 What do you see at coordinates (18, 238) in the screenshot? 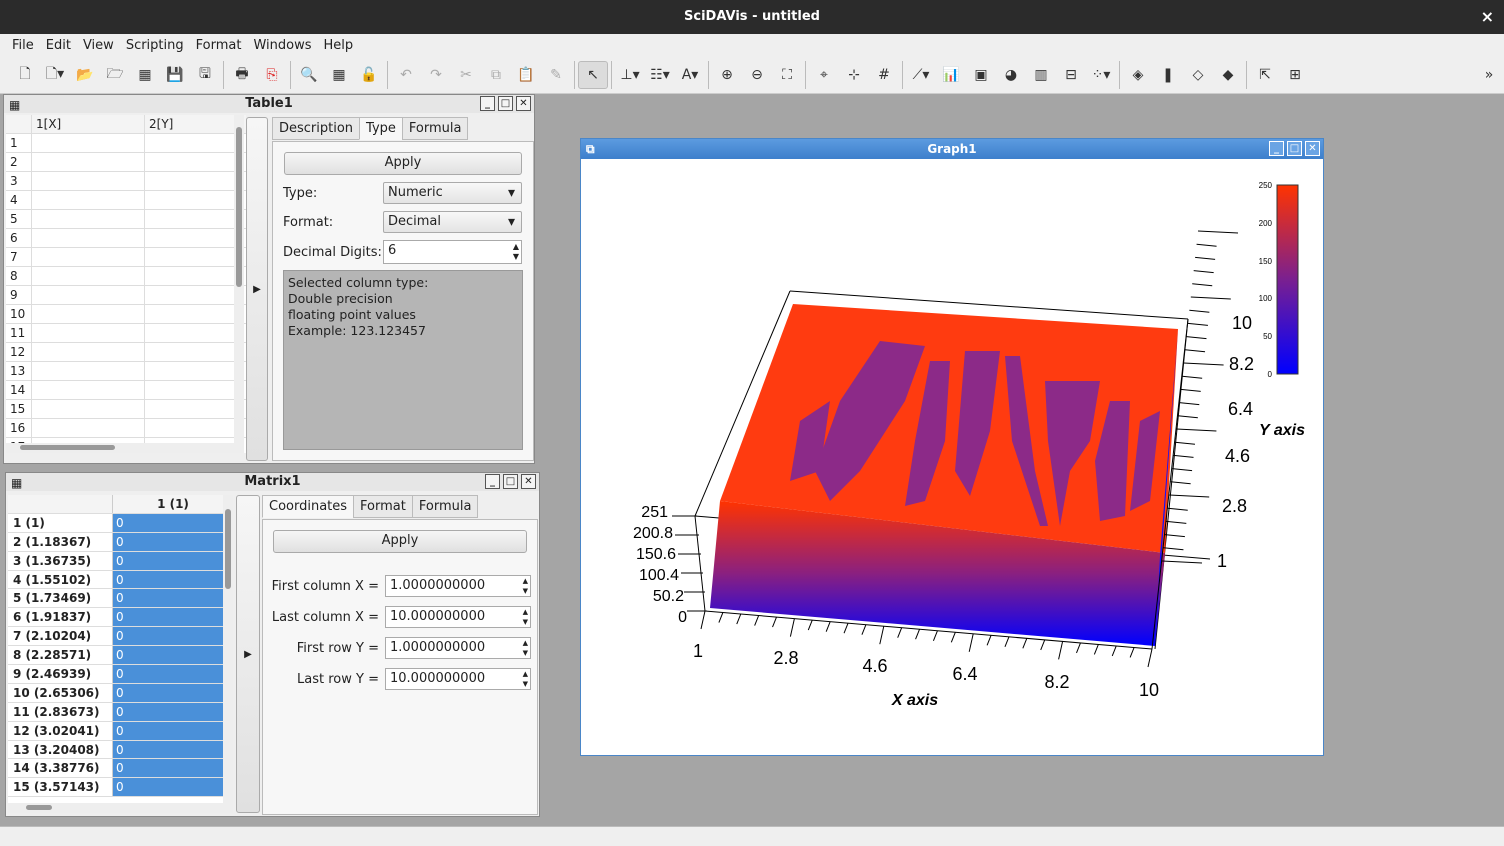
I see `row-header: 6` at bounding box center [18, 238].